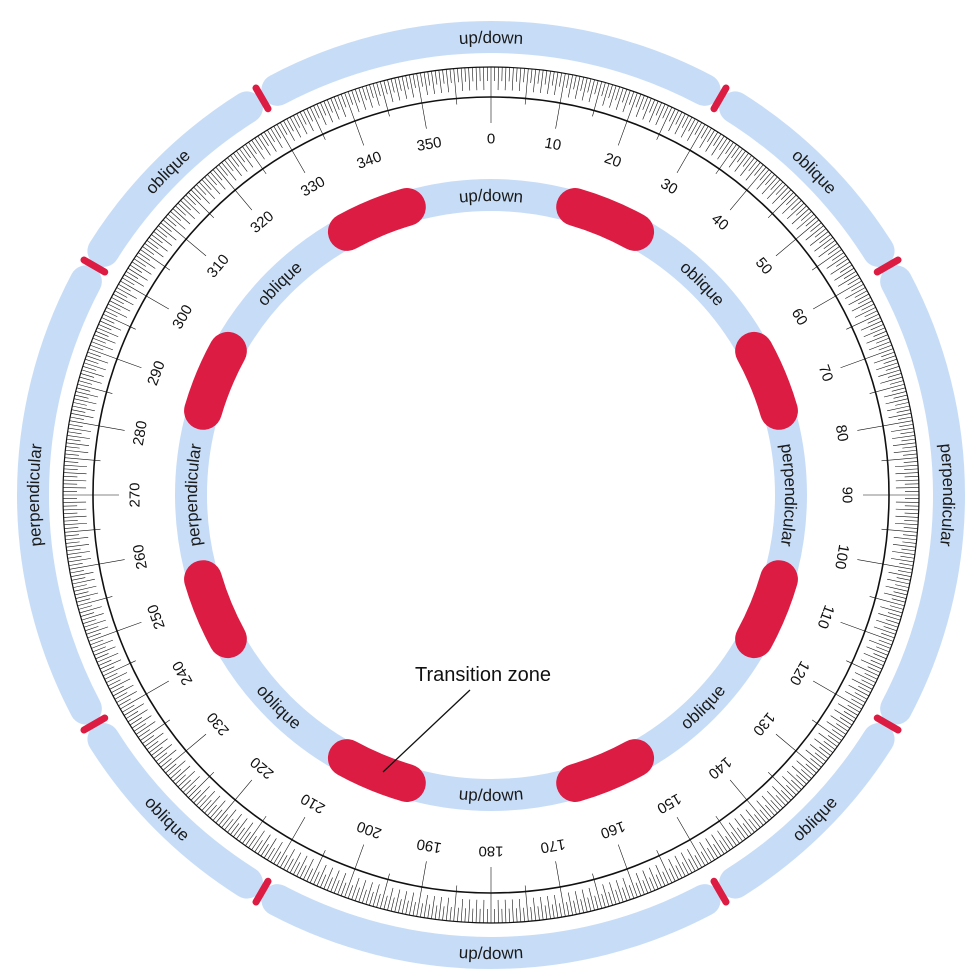 The width and height of the screenshot is (977, 979). What do you see at coordinates (262, 222) in the screenshot?
I see `degree-label-320: 320` at bounding box center [262, 222].